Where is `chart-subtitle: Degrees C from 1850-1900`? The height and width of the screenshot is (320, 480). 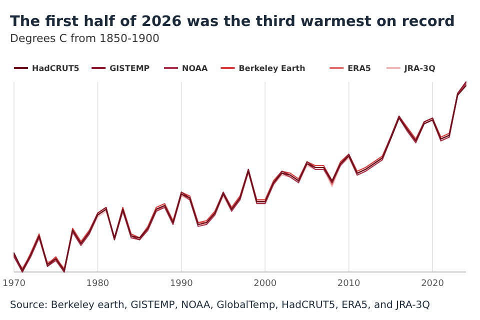
chart-subtitle: Degrees C from 1850-1900 is located at coordinates (85, 38).